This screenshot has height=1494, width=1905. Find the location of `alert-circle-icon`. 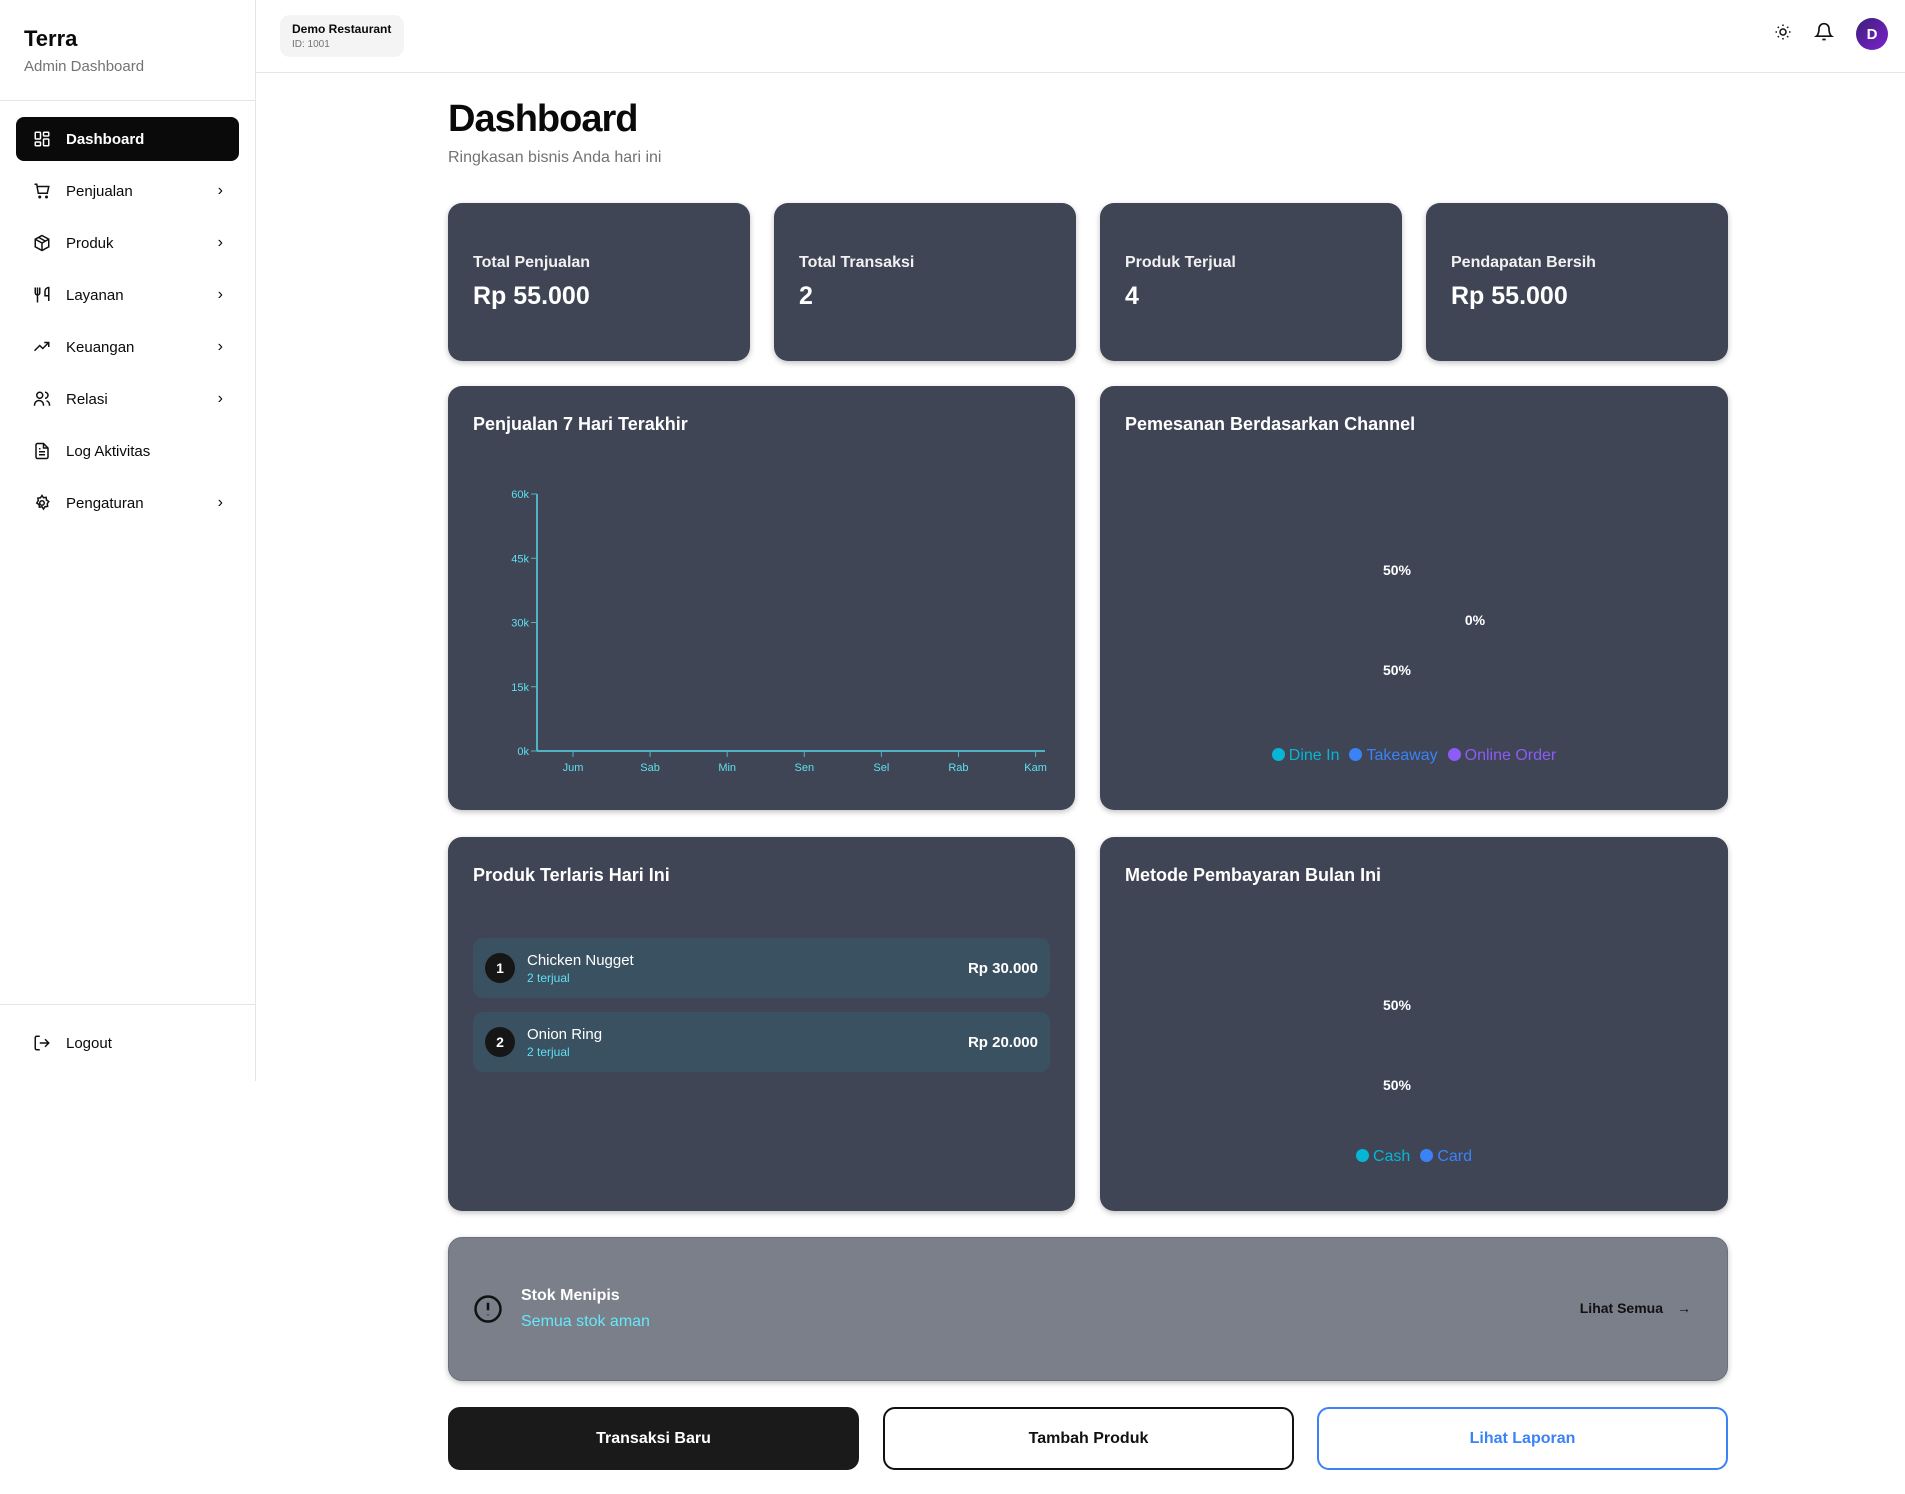

alert-circle-icon is located at coordinates (488, 1311).